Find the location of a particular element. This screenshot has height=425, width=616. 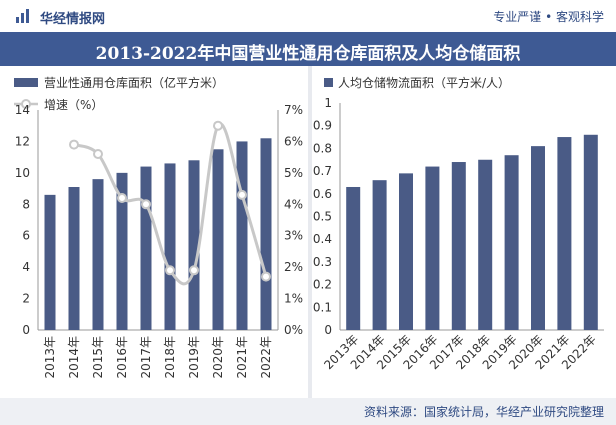

x-tick-label: 2022年 is located at coordinates (266, 357).